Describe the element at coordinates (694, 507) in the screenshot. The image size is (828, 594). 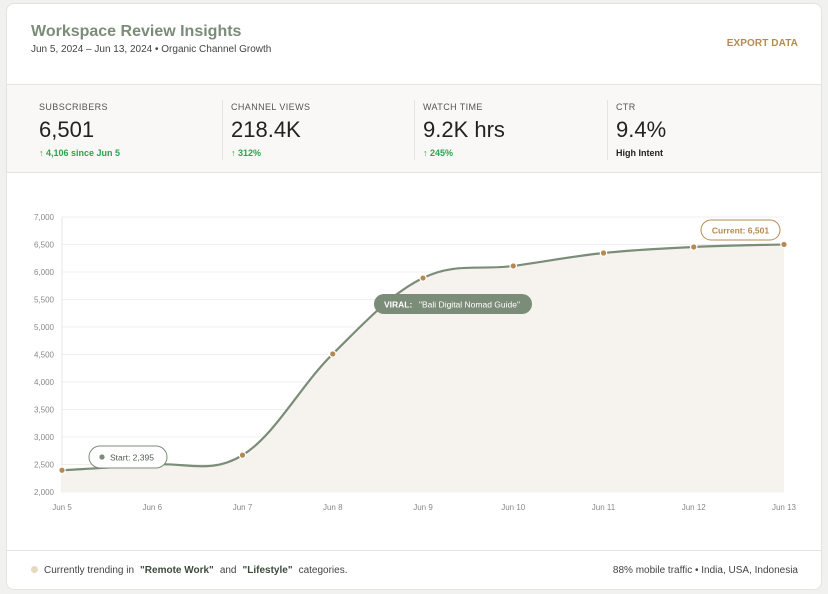
I see `x-tick-label: Jun 12` at that location.